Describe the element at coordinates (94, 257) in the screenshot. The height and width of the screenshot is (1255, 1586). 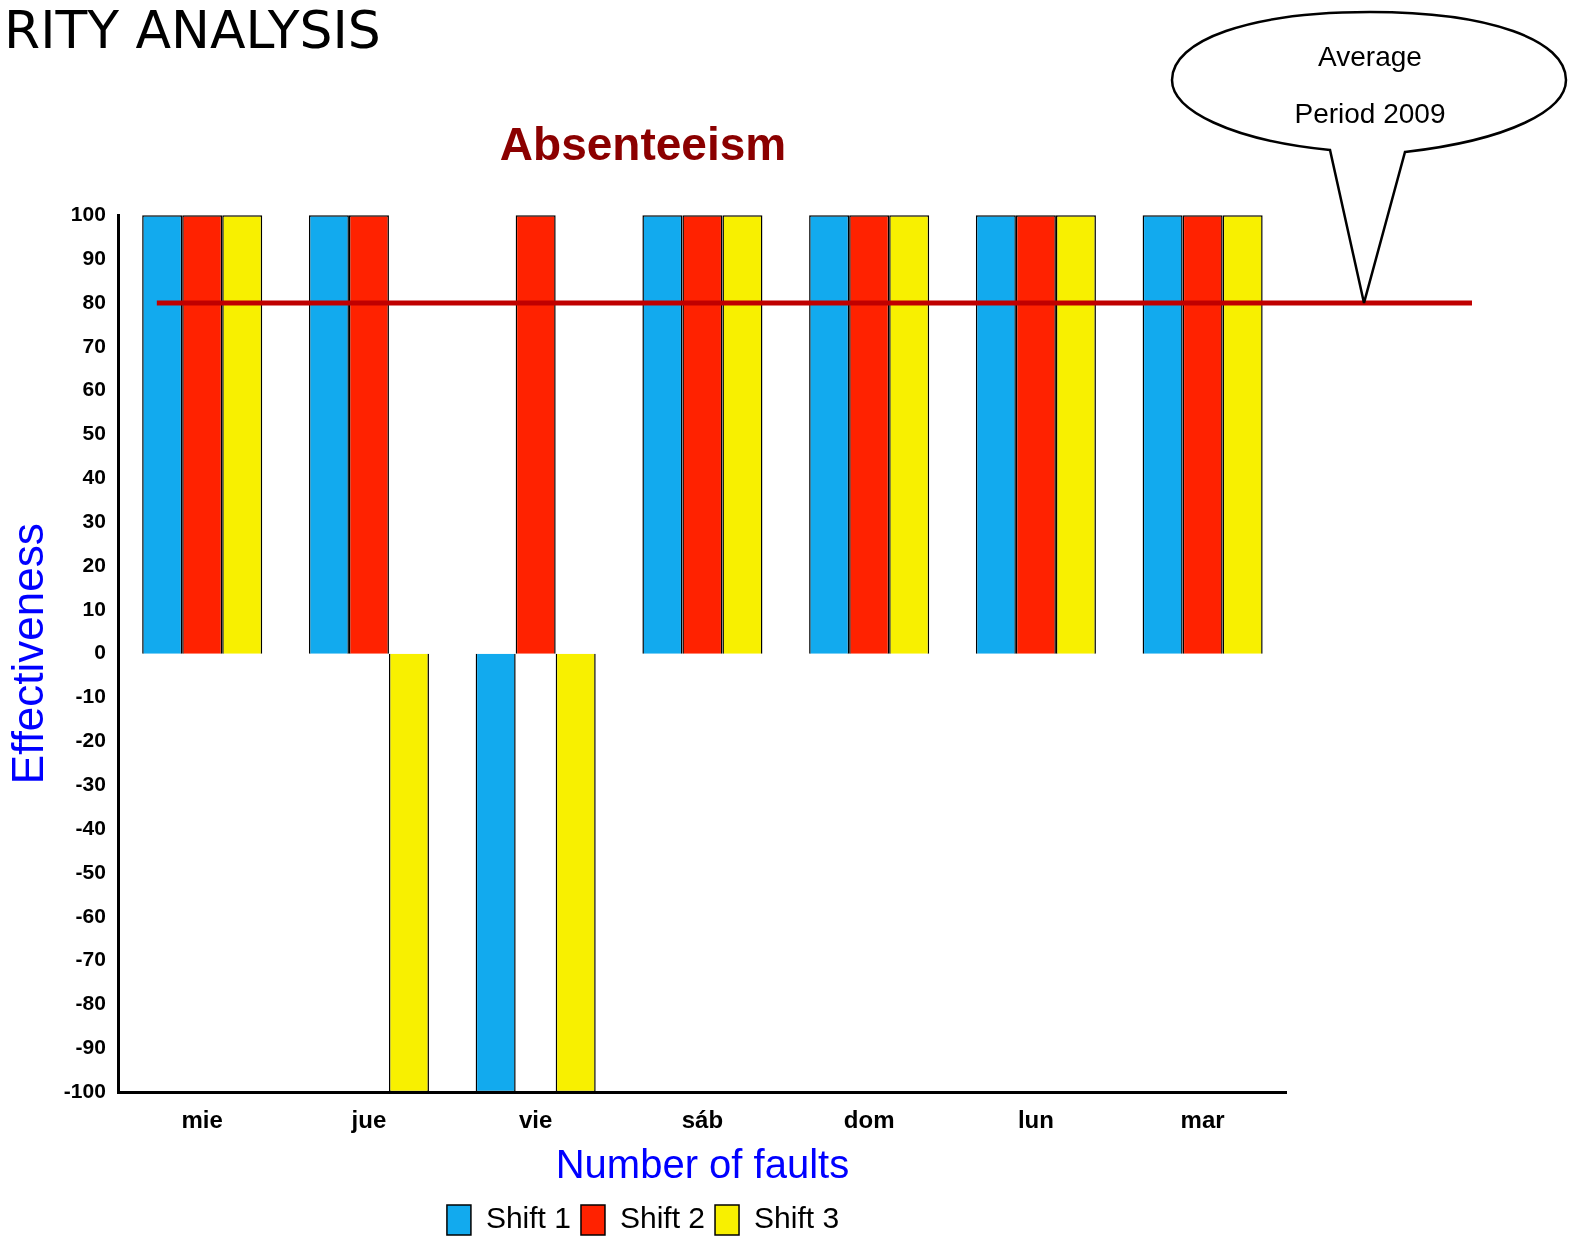
I see `y-tick-label: 90` at that location.